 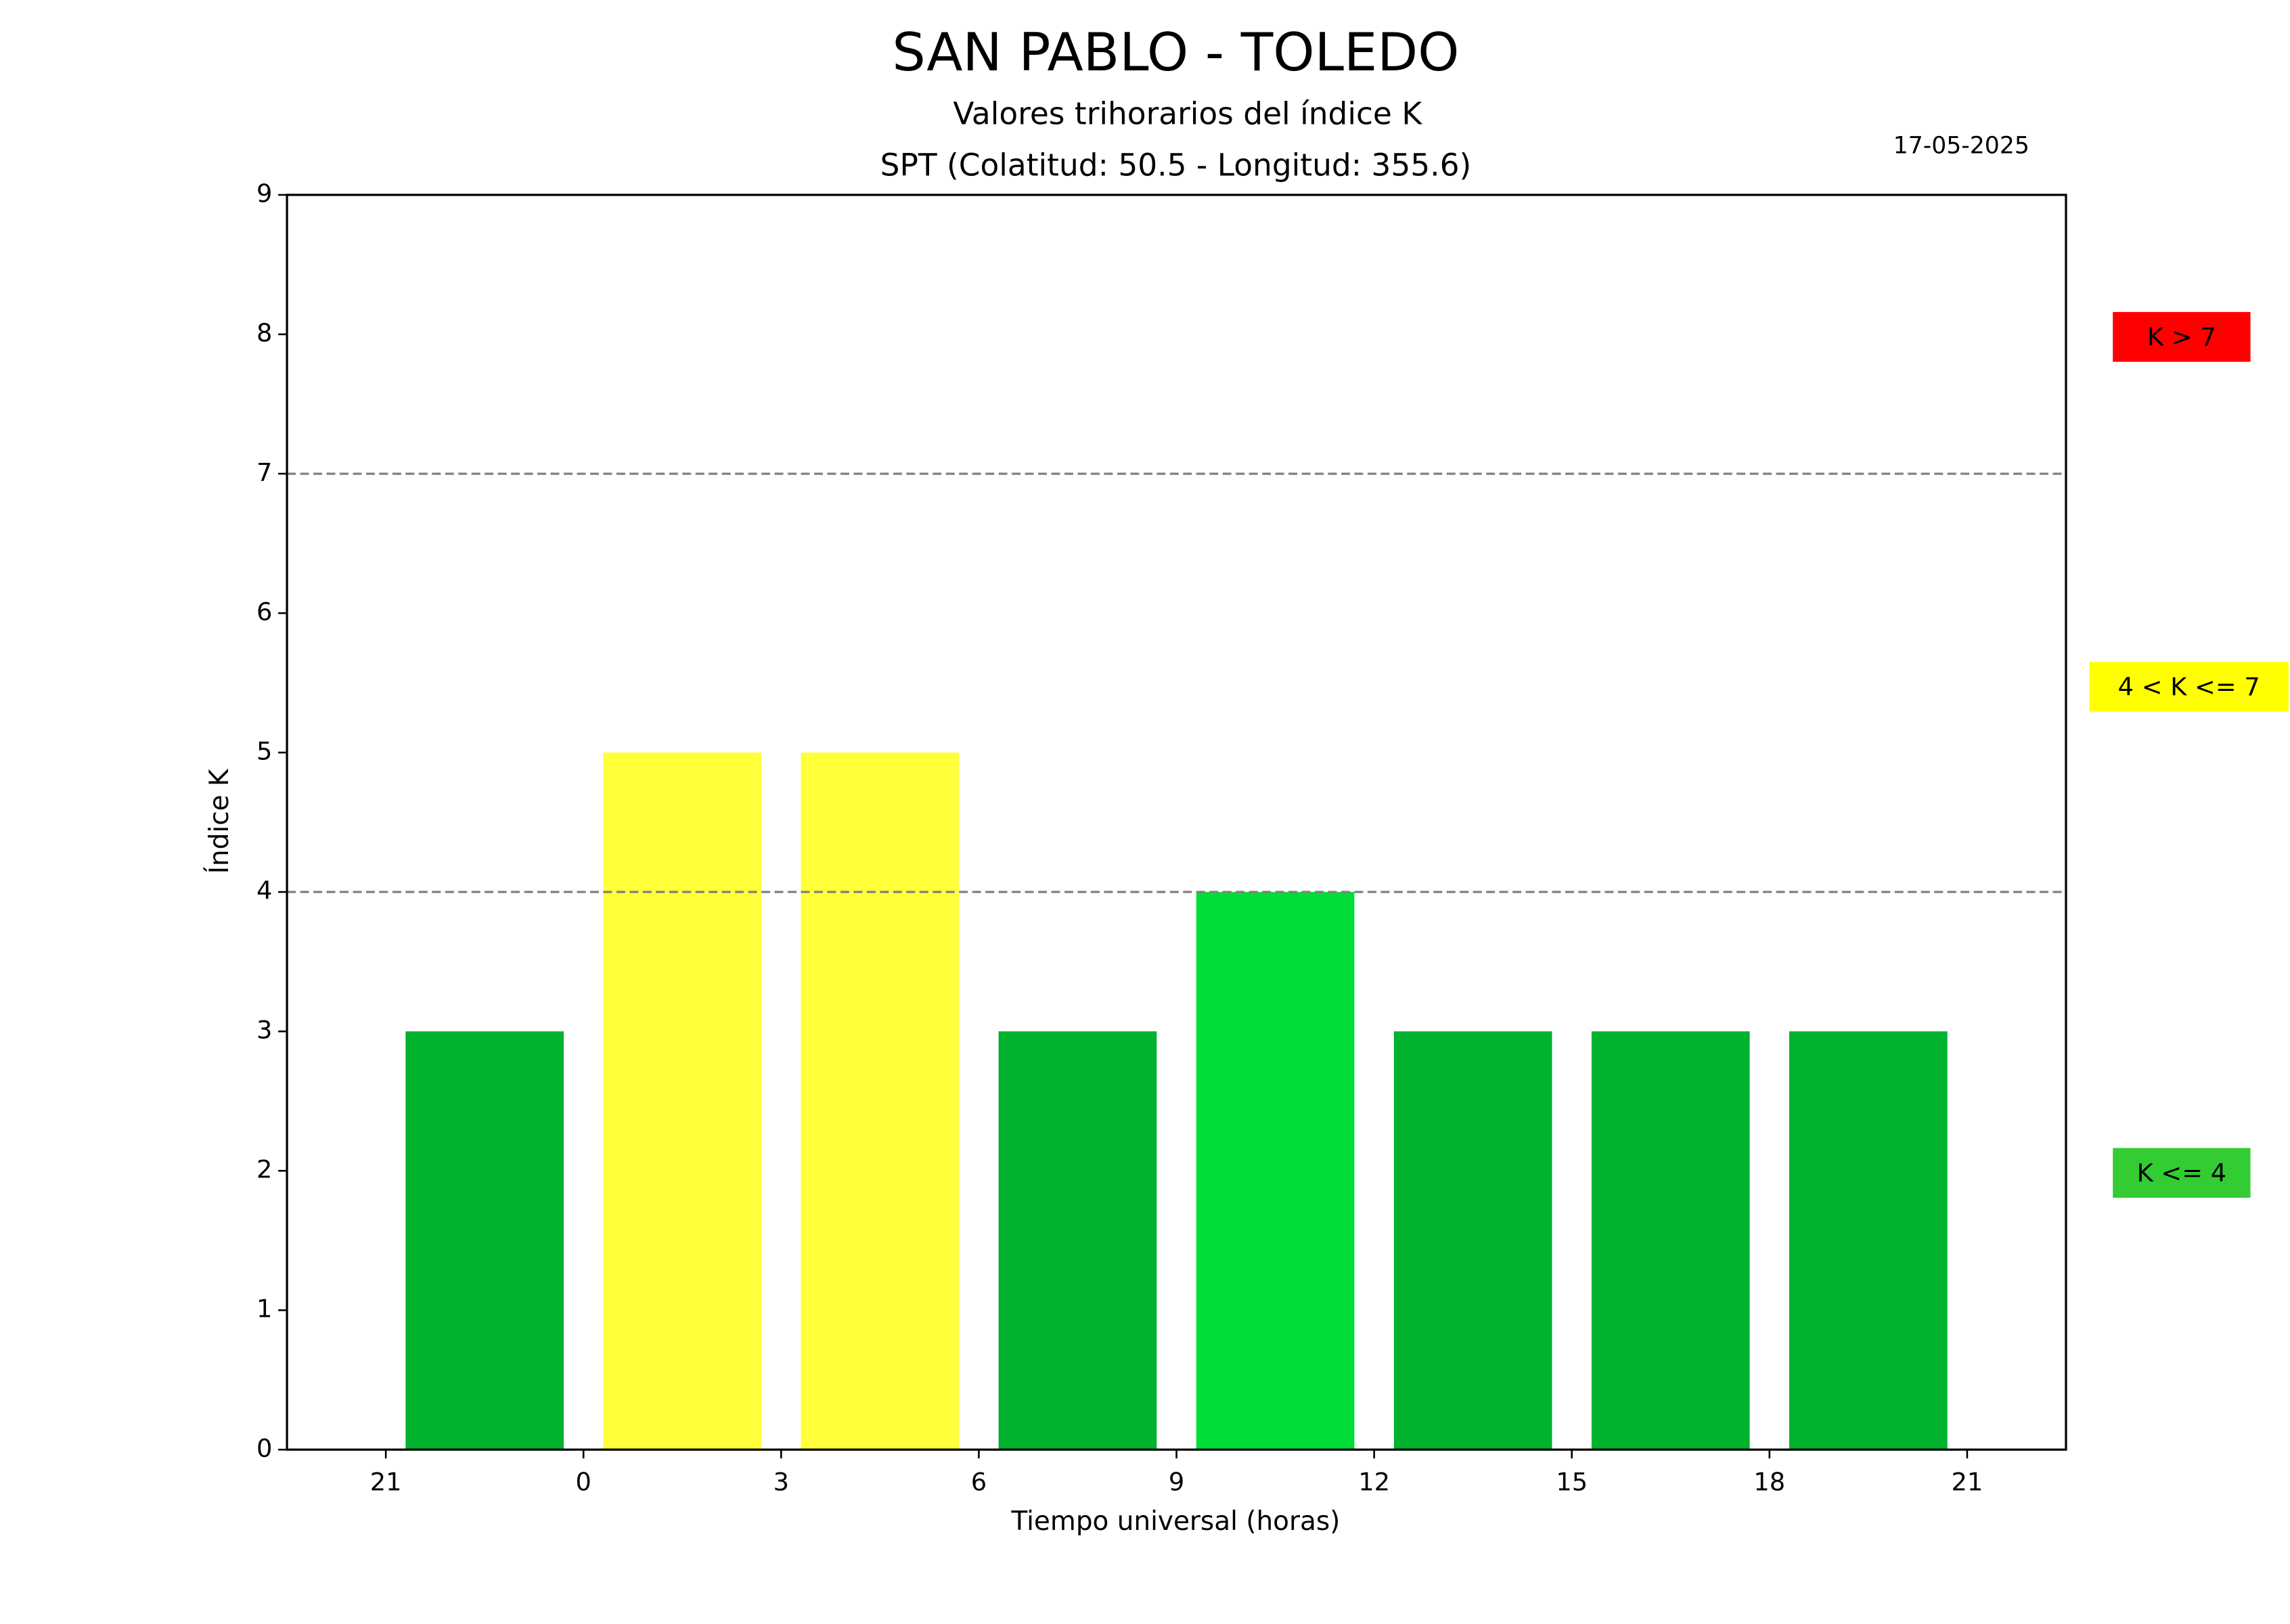 I want to click on x-tick-label: 9, so click(x=1176, y=1482).